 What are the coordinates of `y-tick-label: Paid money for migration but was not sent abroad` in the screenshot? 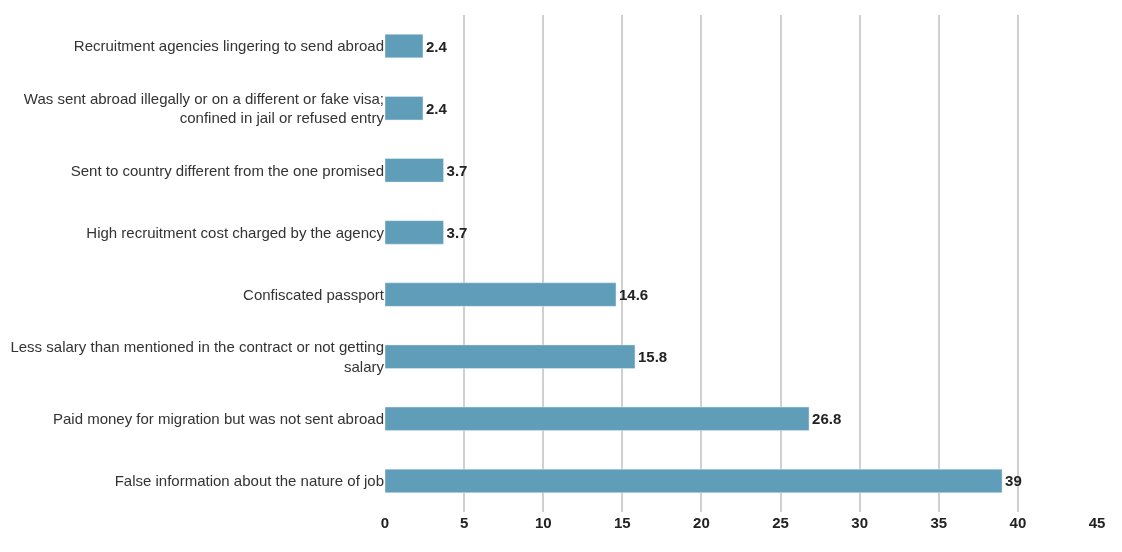 It's located at (218, 419).